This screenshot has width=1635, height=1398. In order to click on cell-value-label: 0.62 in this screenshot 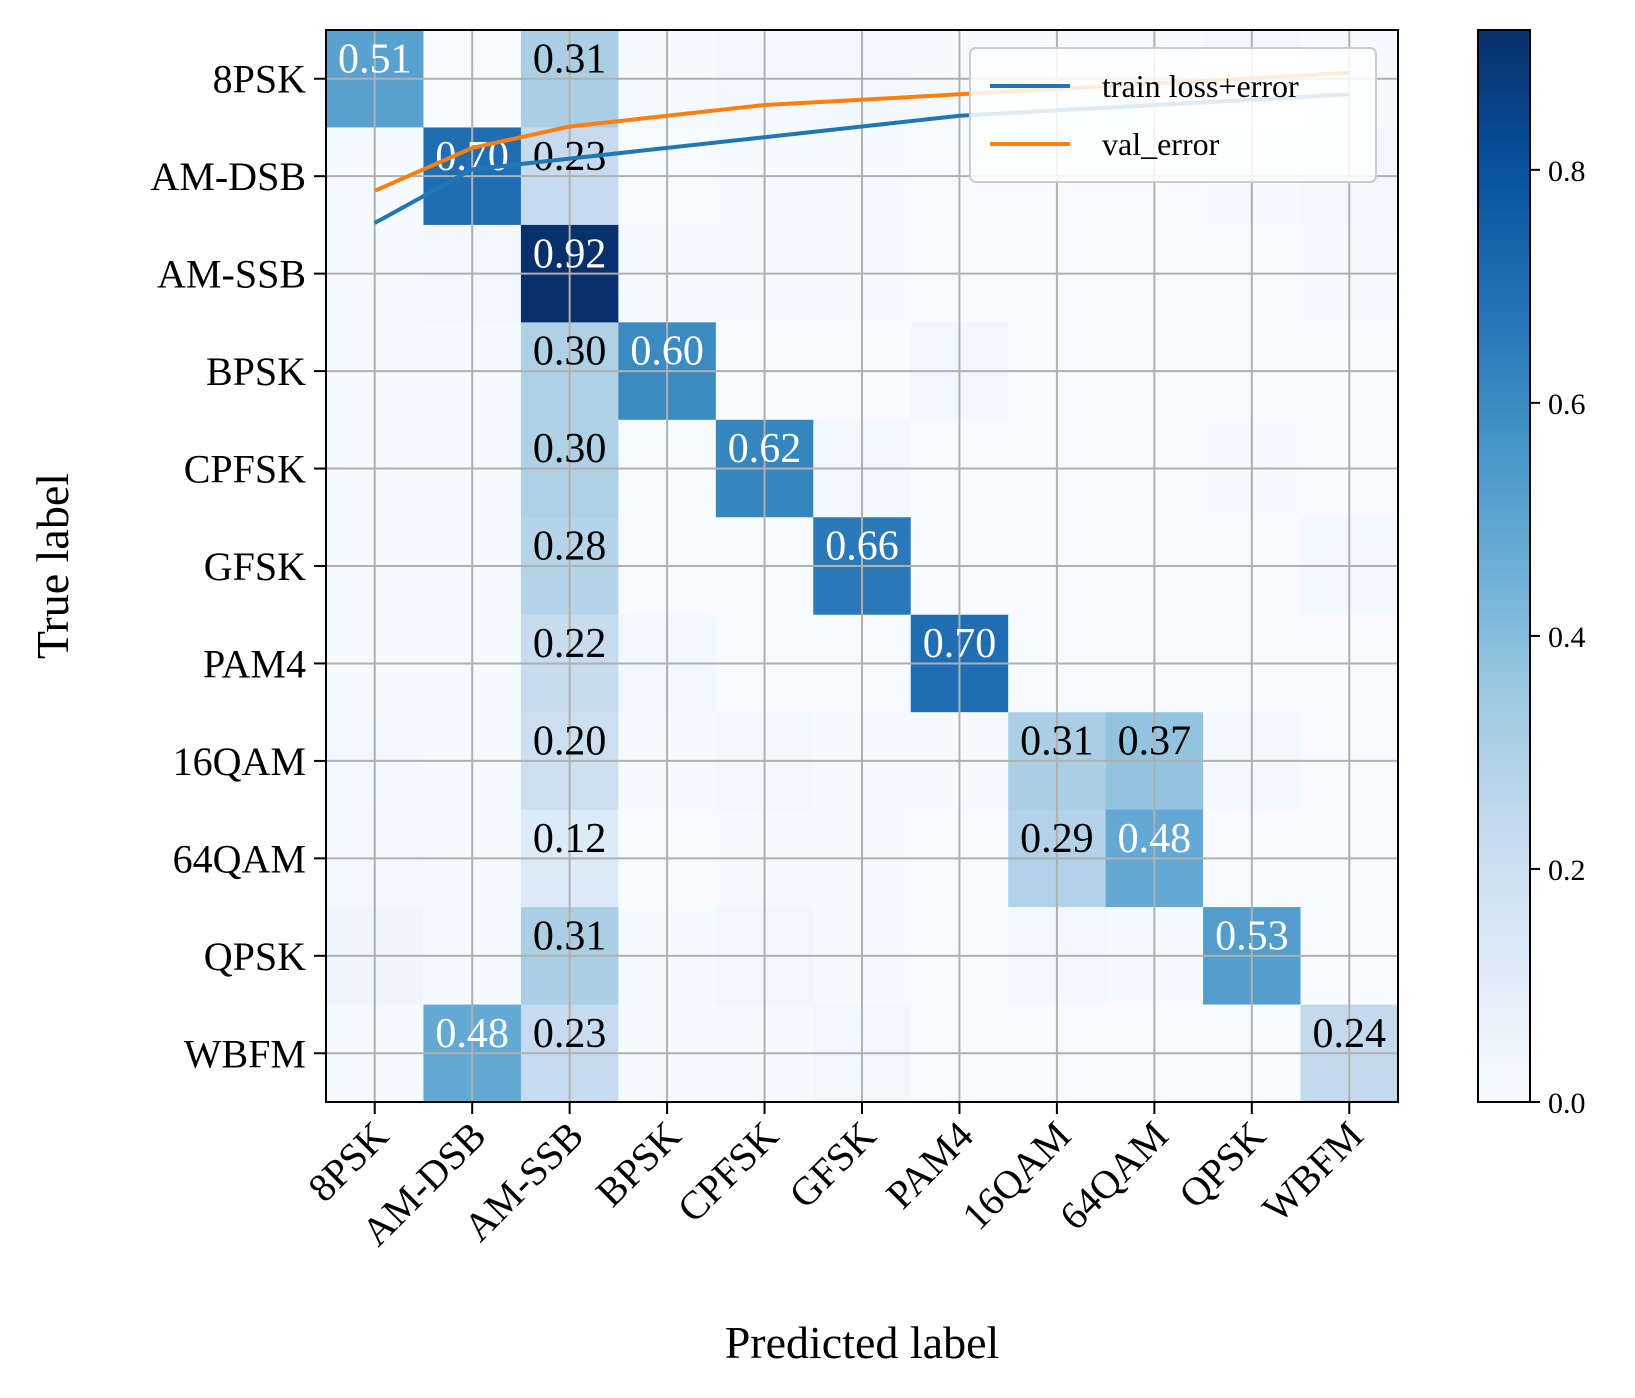, I will do `click(765, 449)`.